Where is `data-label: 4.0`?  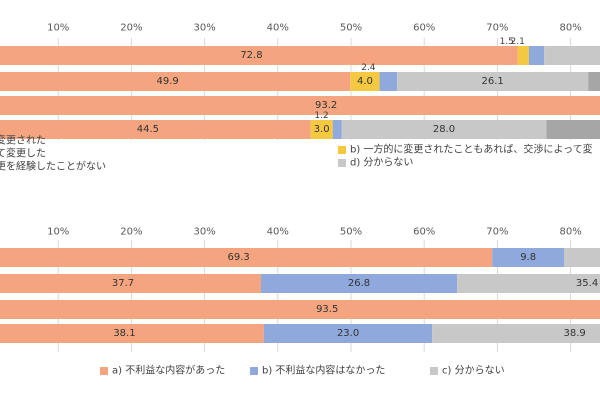
data-label: 4.0 is located at coordinates (365, 81).